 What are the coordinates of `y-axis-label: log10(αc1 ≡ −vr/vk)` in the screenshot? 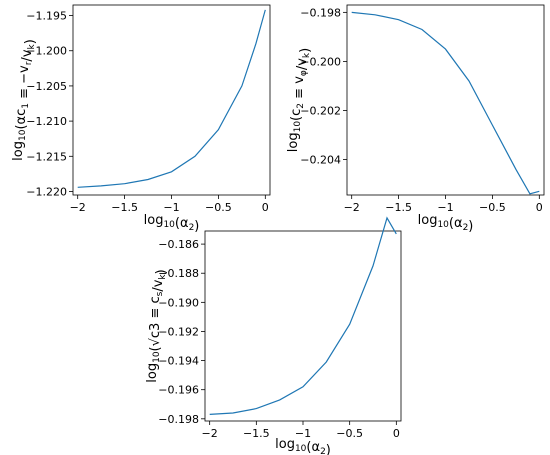 It's located at (24, 100).